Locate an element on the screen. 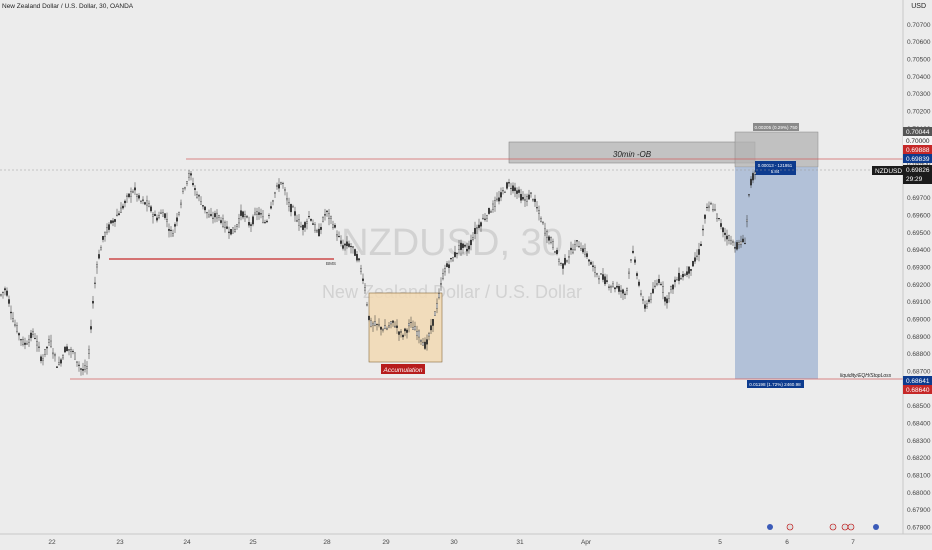 The height and width of the screenshot is (550, 932). y-tick-label: 0.69100 is located at coordinates (919, 302).